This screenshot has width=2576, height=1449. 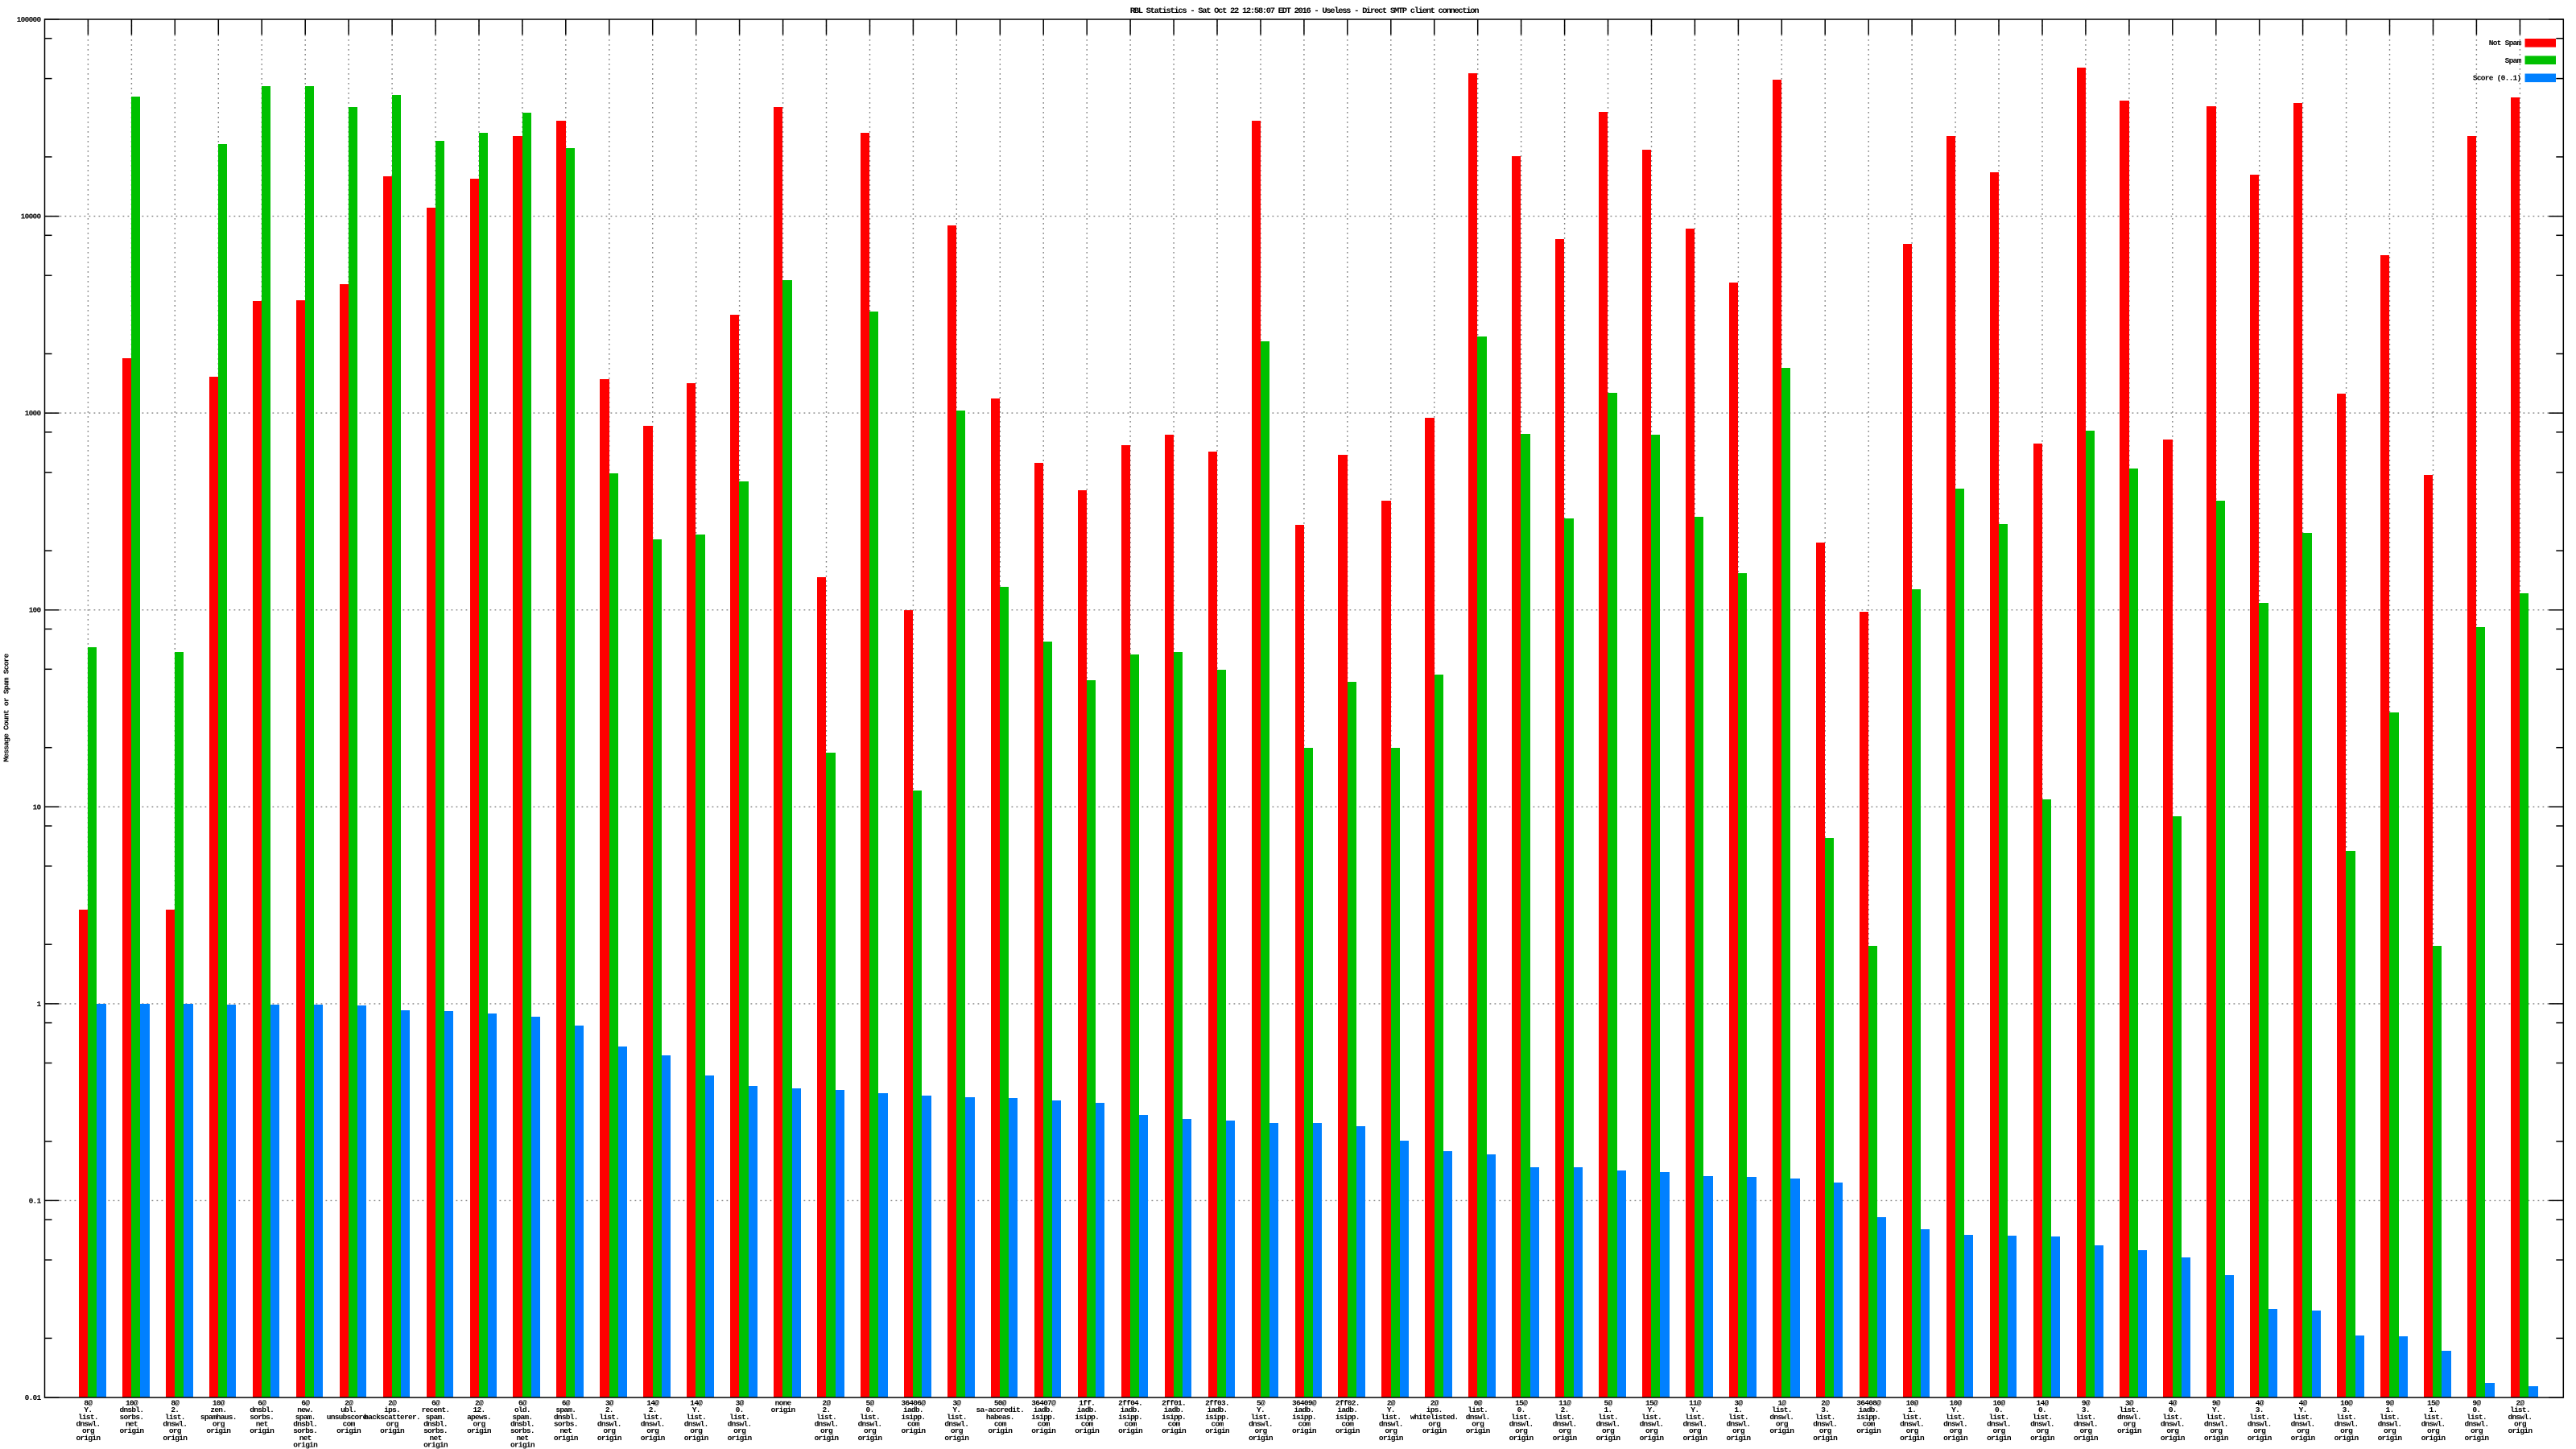 I want to click on svg-text: Score (0..1), so click(x=2497, y=78).